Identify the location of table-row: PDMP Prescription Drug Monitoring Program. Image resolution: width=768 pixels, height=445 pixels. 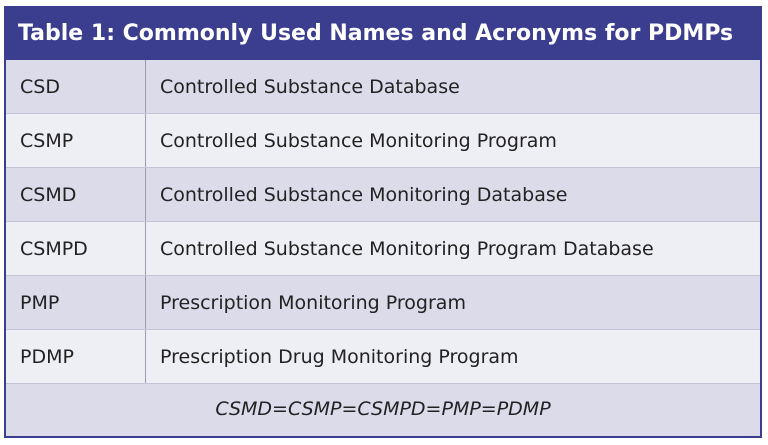
(383, 356).